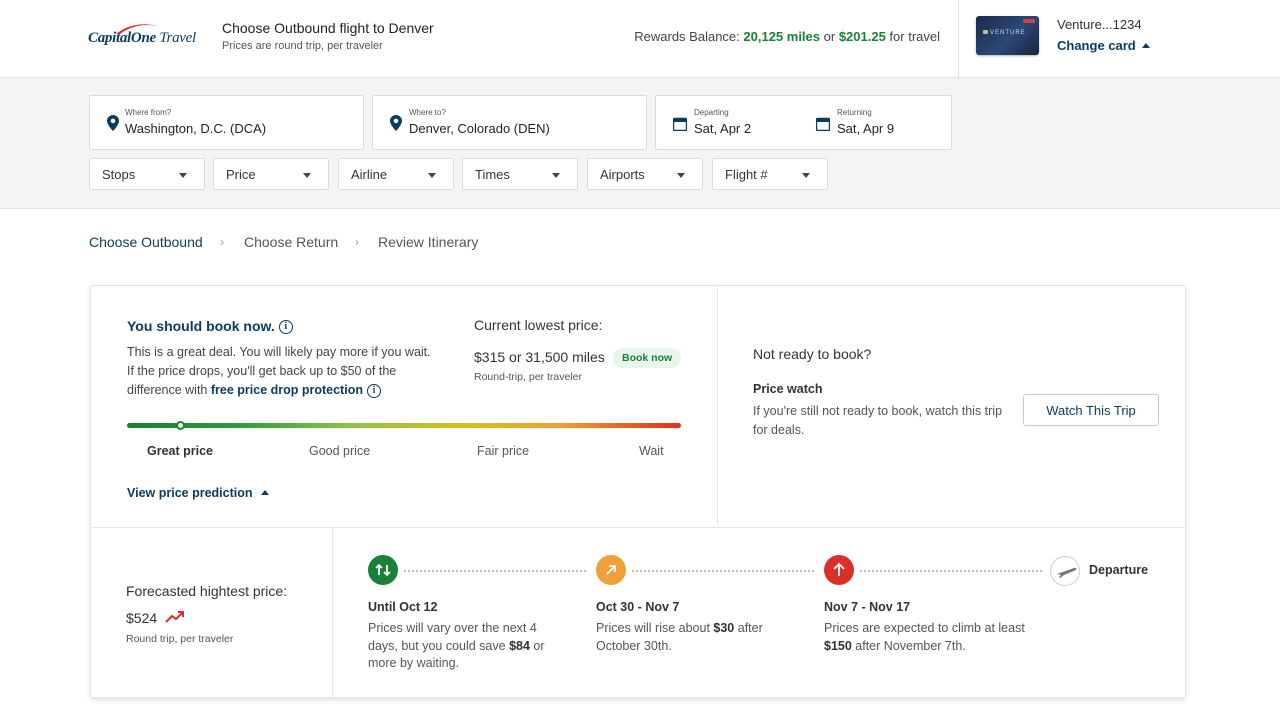 This screenshot has width=1280, height=720. Describe the element at coordinates (340, 451) in the screenshot. I see `gauge-label-good: Good price` at that location.